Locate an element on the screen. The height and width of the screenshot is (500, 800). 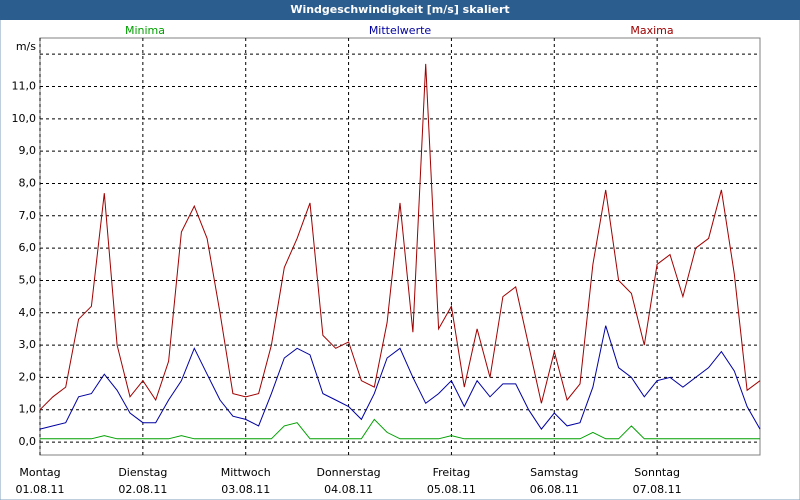
x-tick-label: Donnerstag is located at coordinates (348, 472).